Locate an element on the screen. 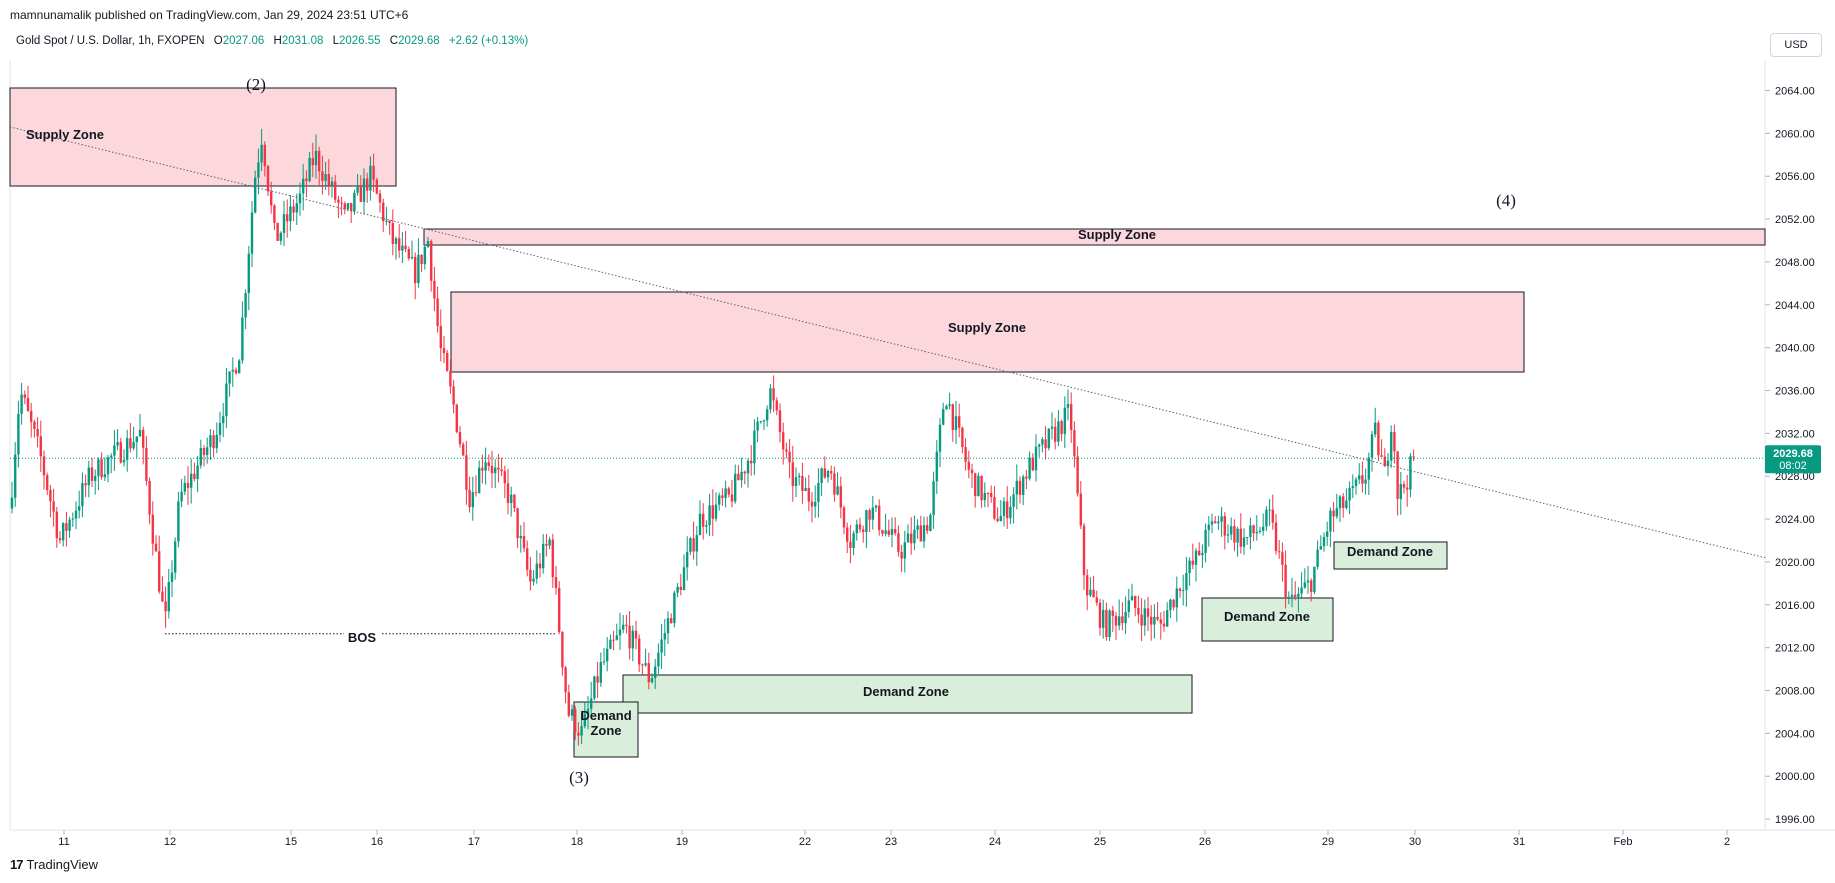  currency-button: USD is located at coordinates (1796, 45).